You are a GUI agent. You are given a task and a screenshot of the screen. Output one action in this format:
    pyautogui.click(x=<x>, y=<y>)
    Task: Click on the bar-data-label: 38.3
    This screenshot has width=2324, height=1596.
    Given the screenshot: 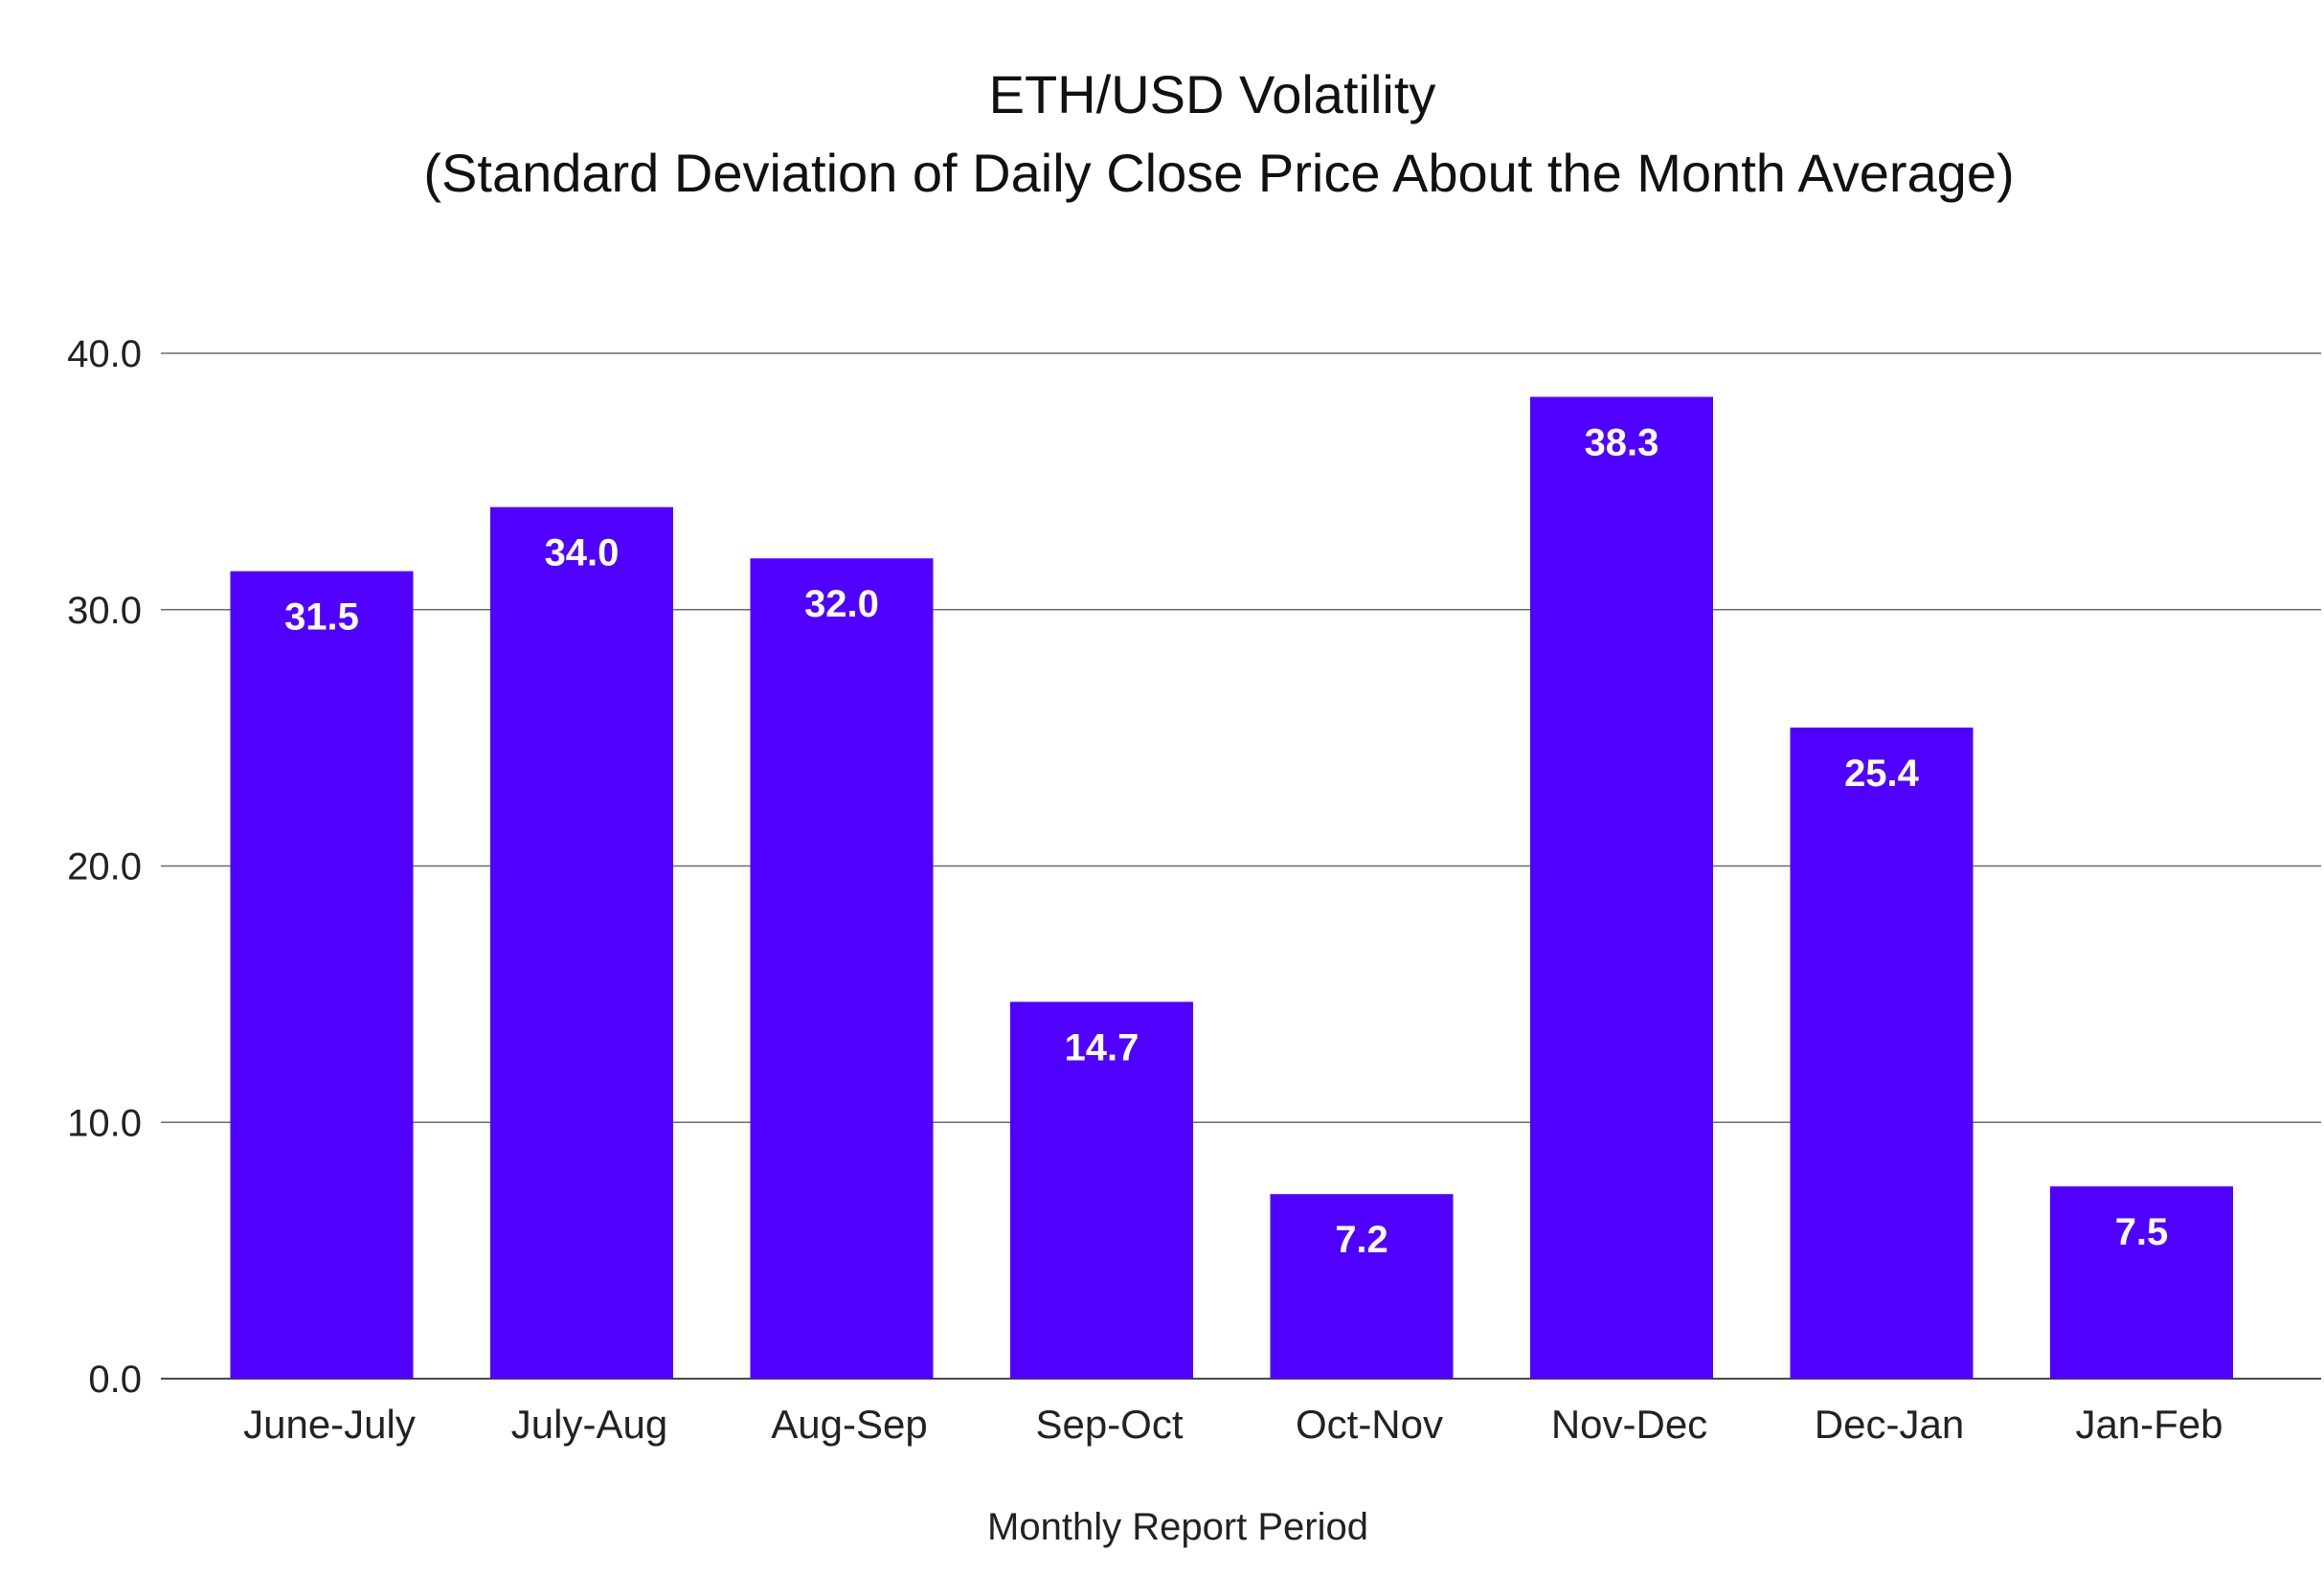 What is the action you would take?
    pyautogui.click(x=1622, y=443)
    